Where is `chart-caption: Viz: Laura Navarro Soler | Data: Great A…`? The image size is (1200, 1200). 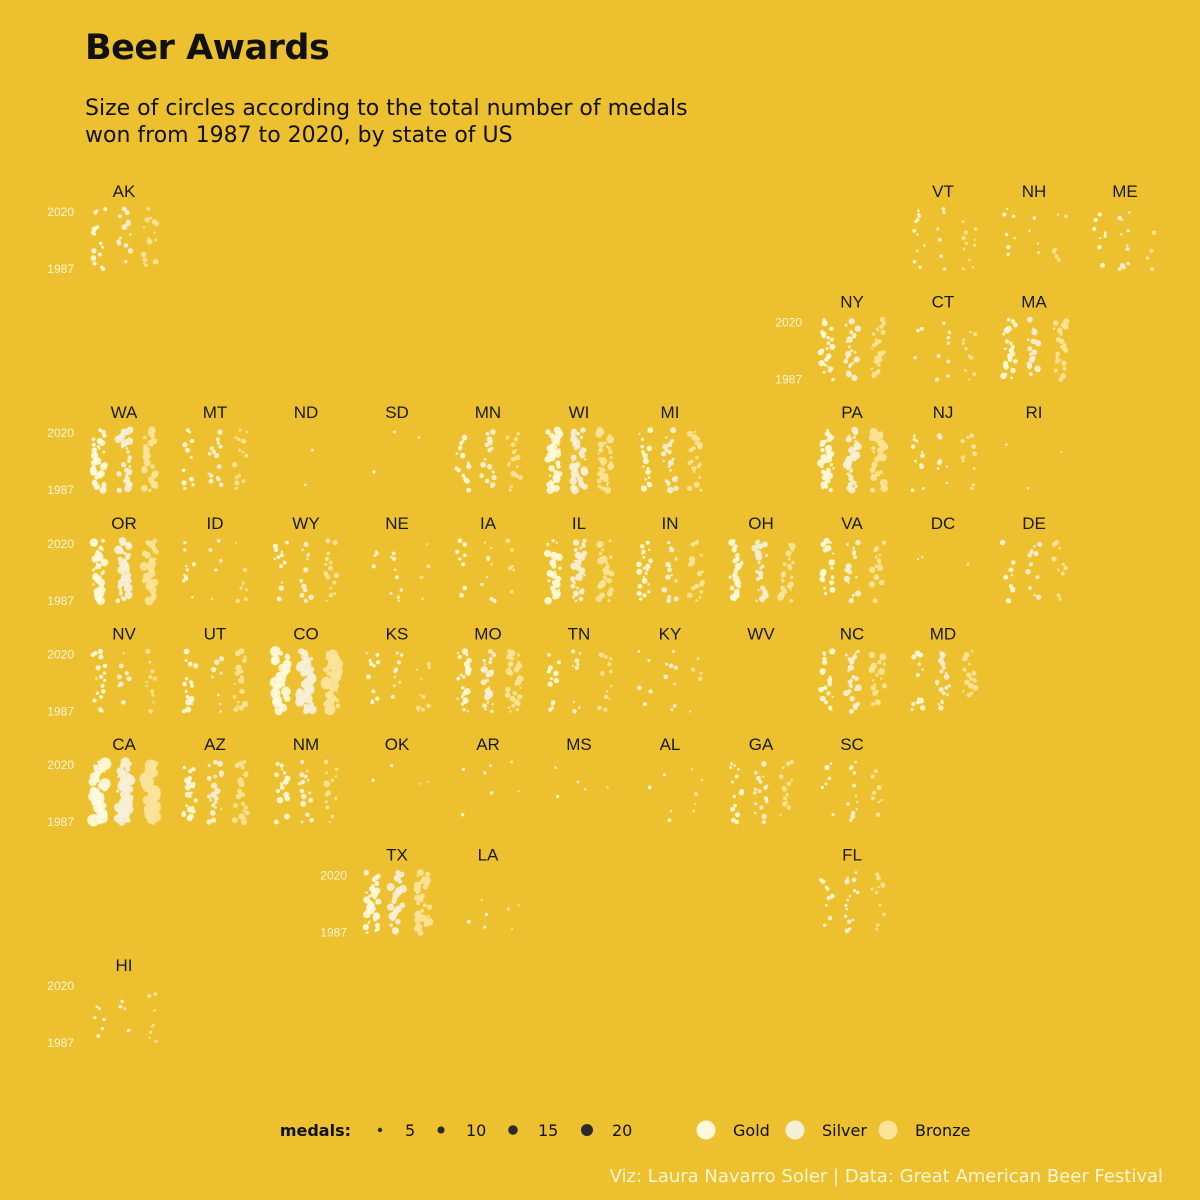 chart-caption: Viz: Laura Navarro Soler | Data: Great A… is located at coordinates (886, 1176).